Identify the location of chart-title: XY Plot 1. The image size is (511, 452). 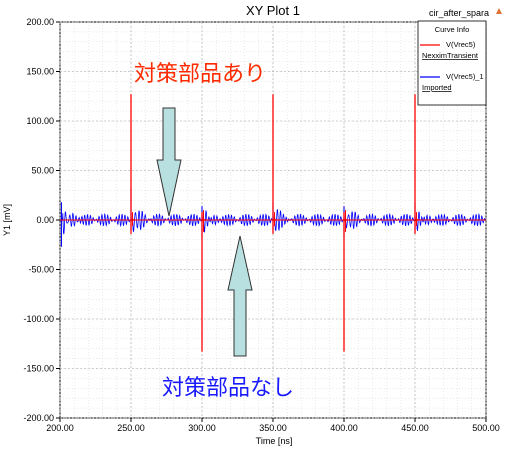
(273, 10).